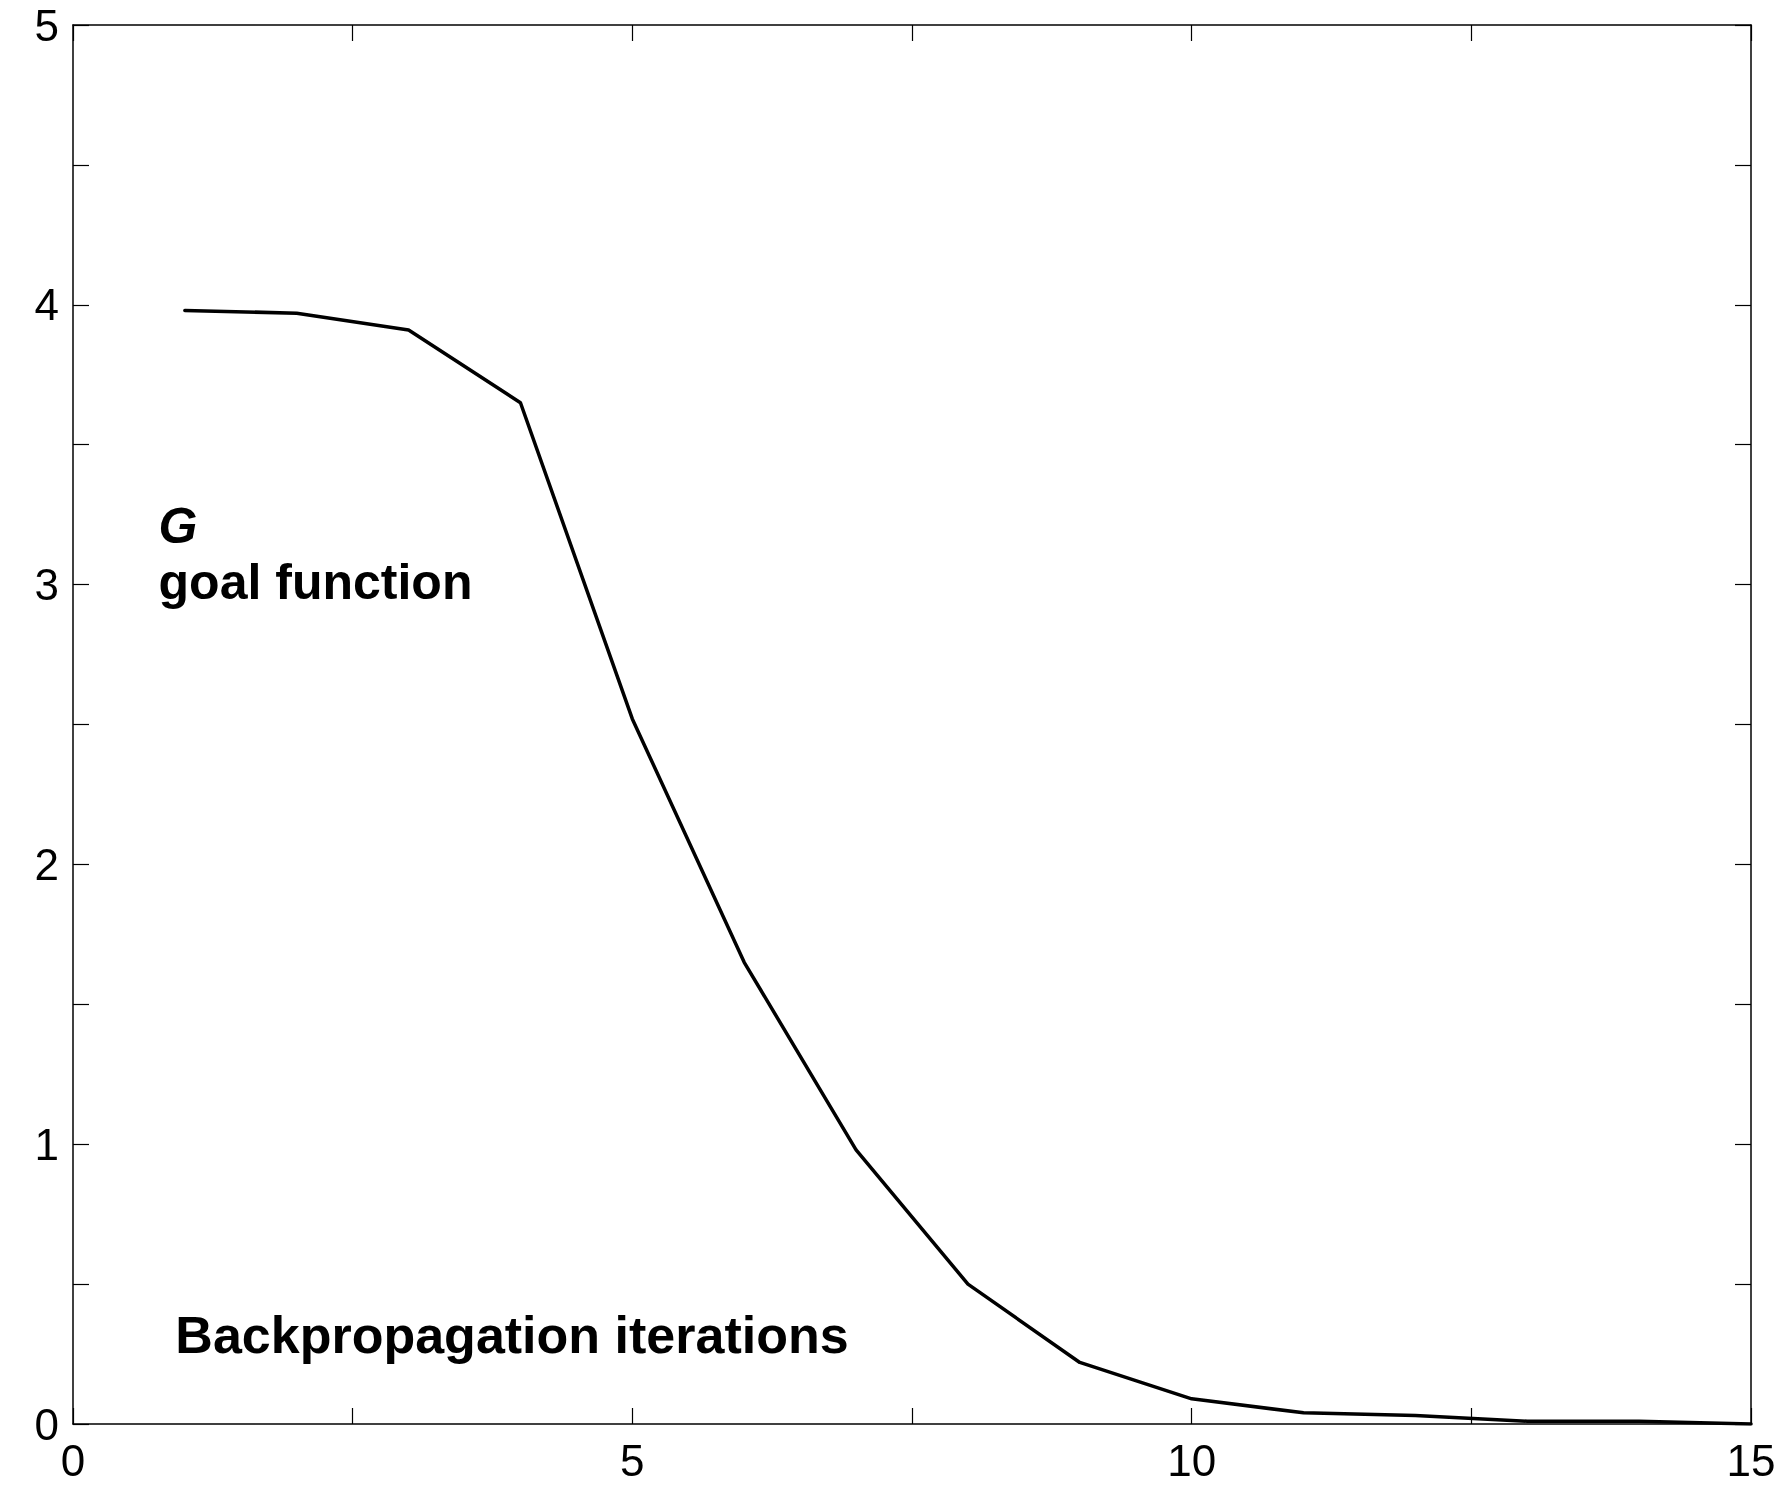 The height and width of the screenshot is (1500, 1783). Describe the element at coordinates (1751, 1460) in the screenshot. I see `x-tick-label: 15` at that location.